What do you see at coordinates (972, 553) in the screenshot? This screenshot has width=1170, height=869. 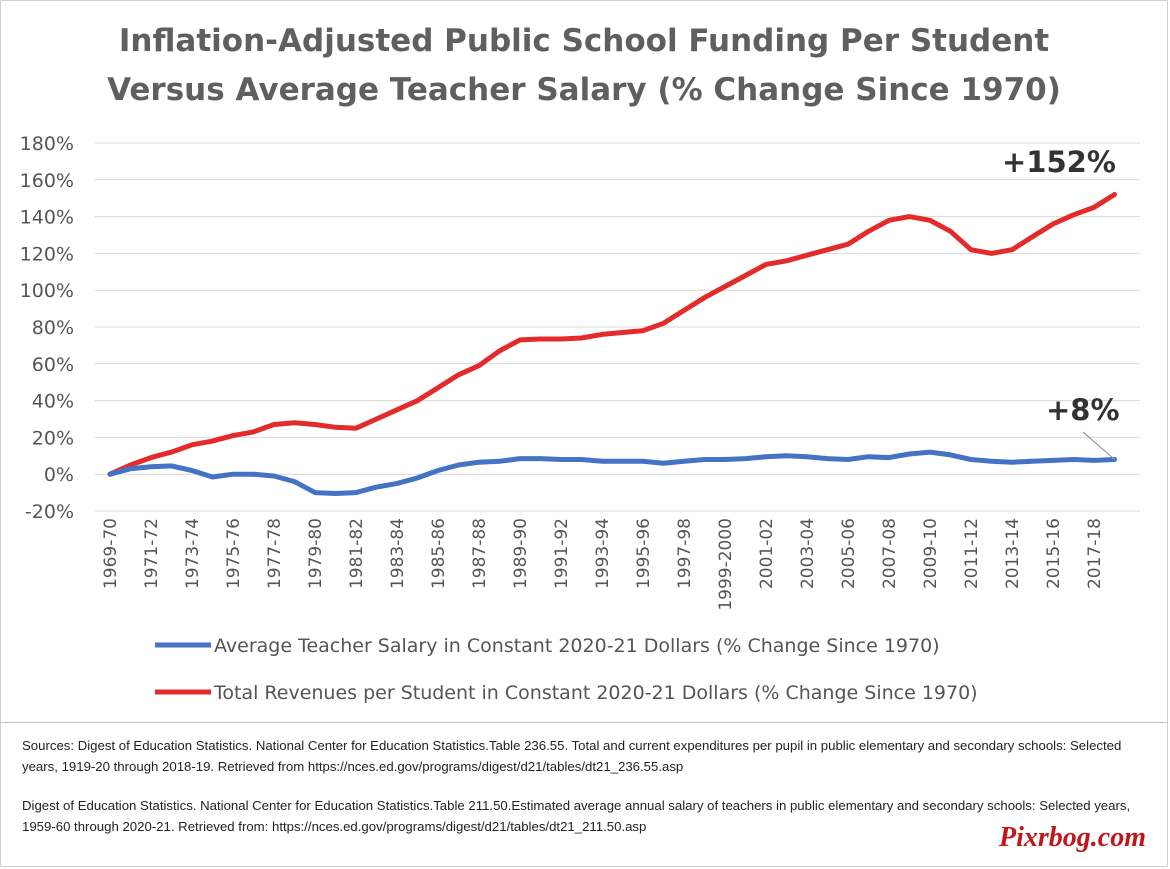 I see `x-tick-label: 2011-12` at bounding box center [972, 553].